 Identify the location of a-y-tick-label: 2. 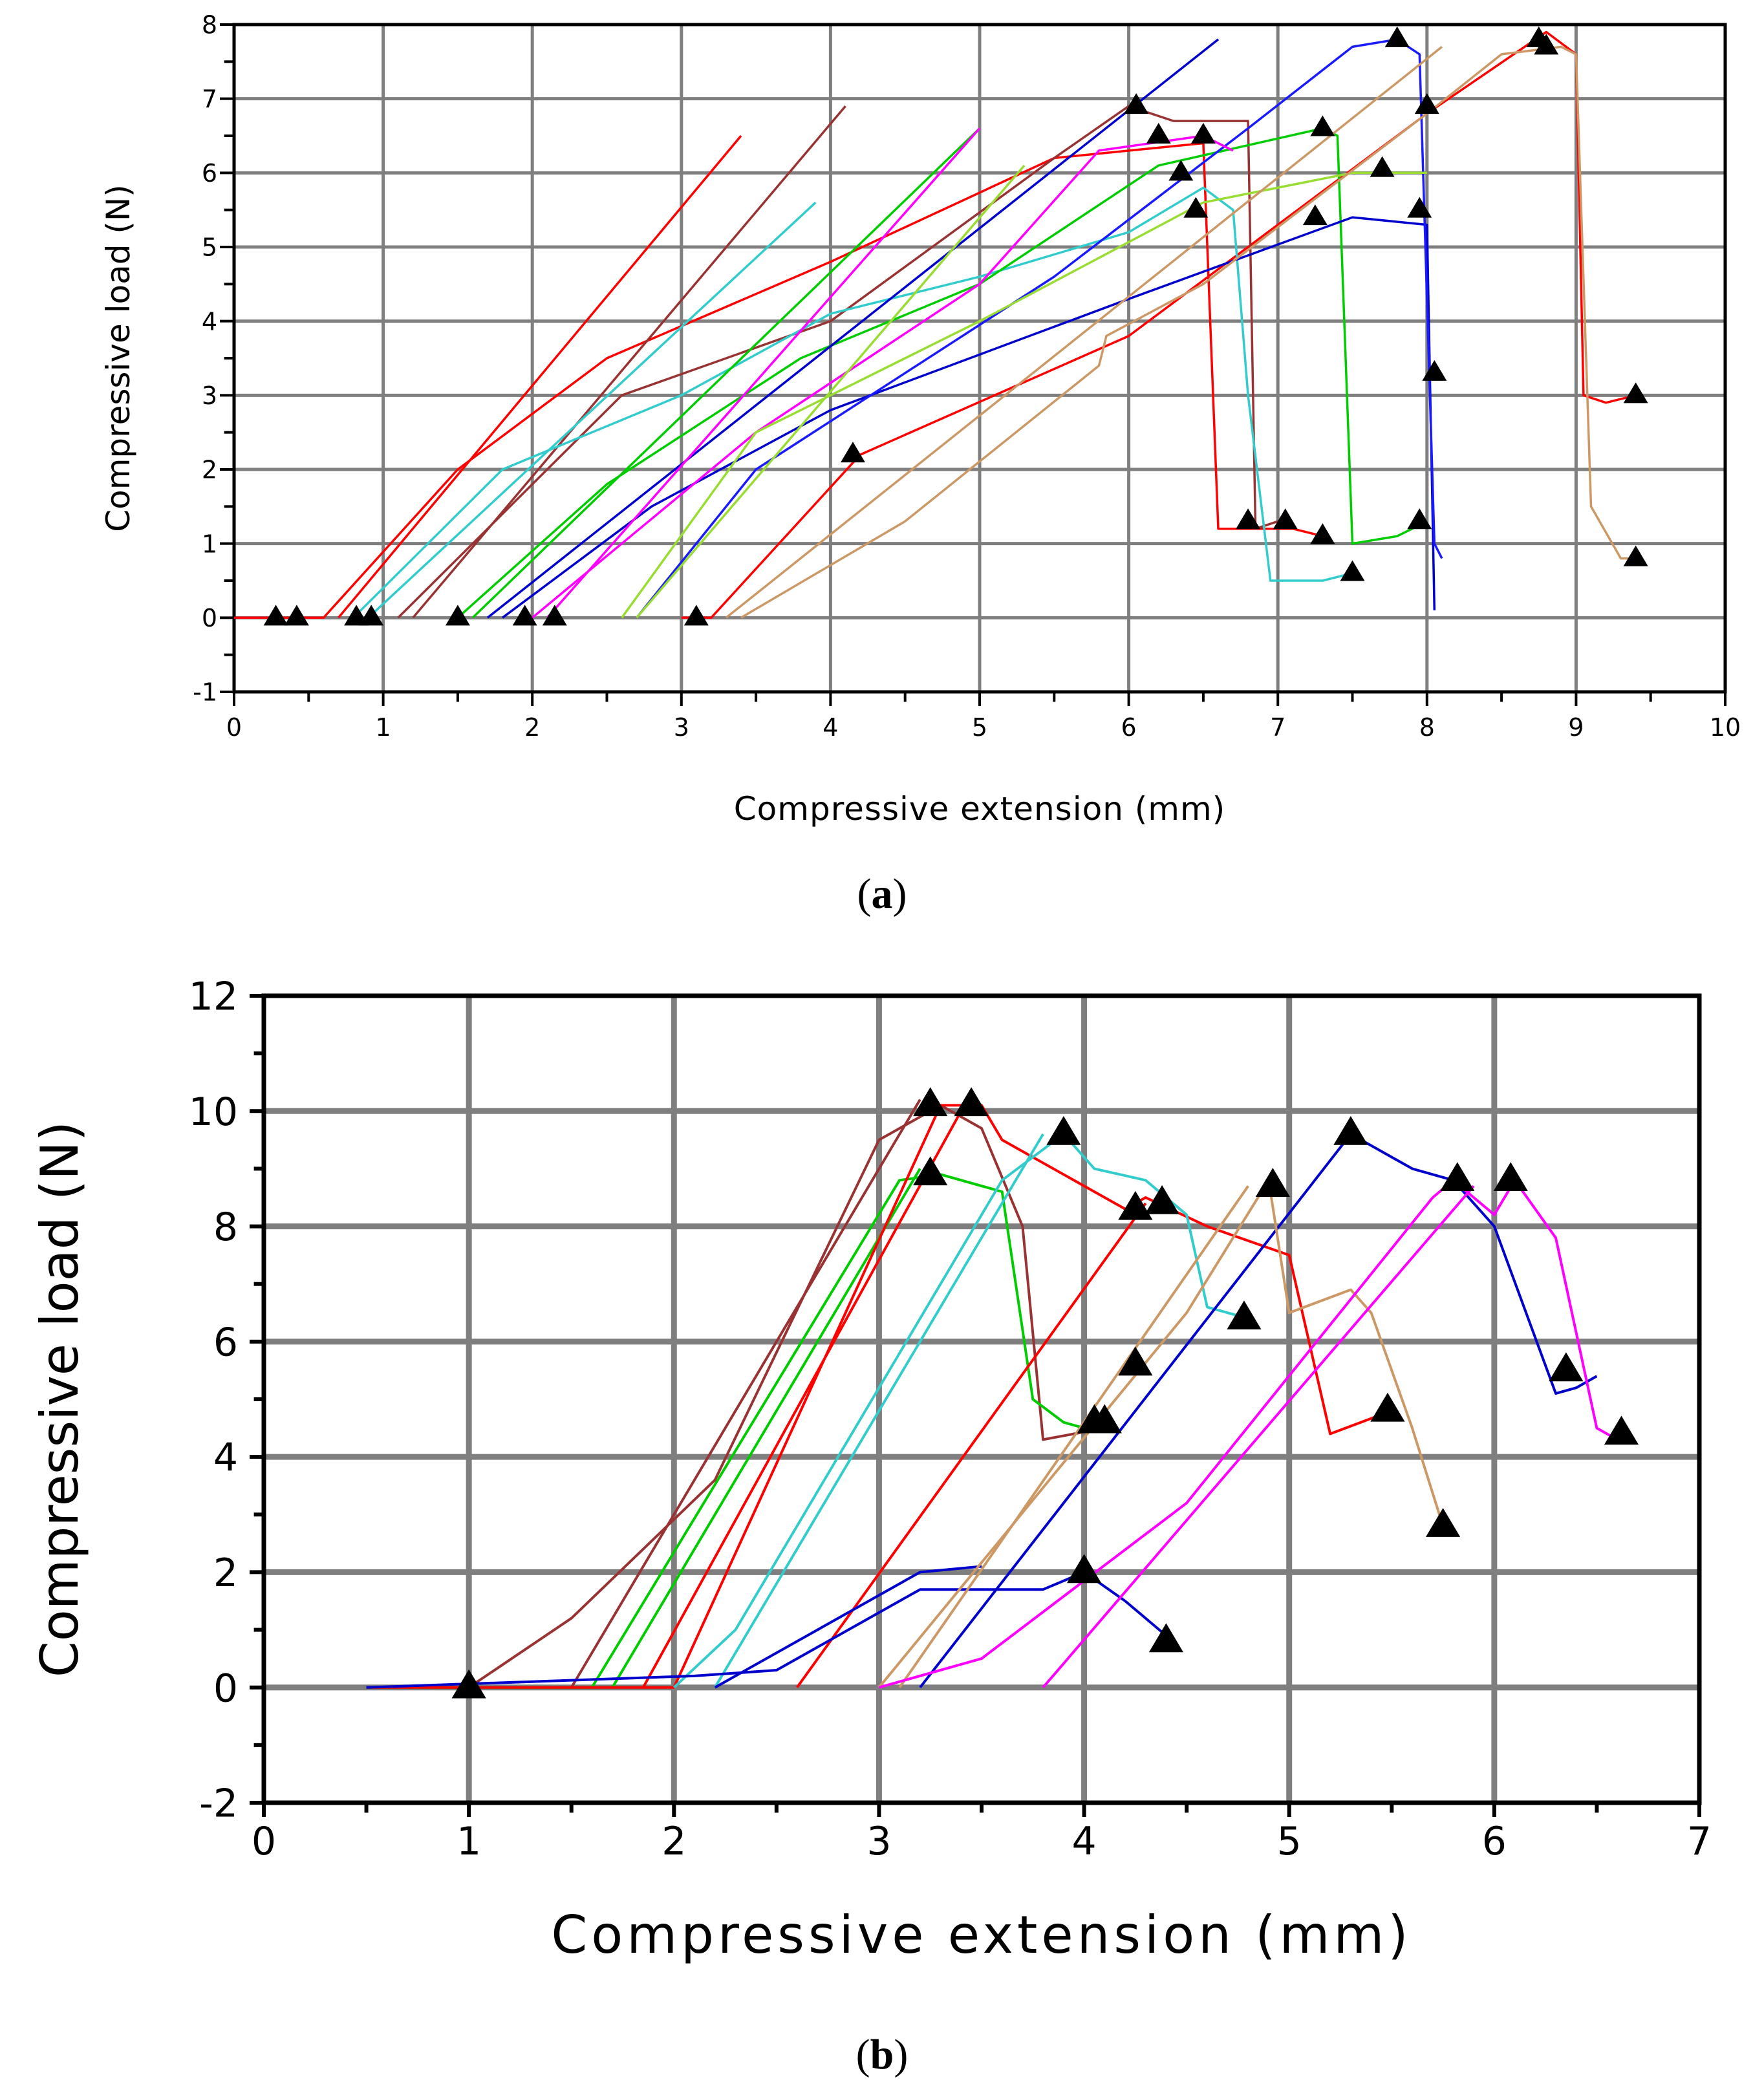
(209, 470).